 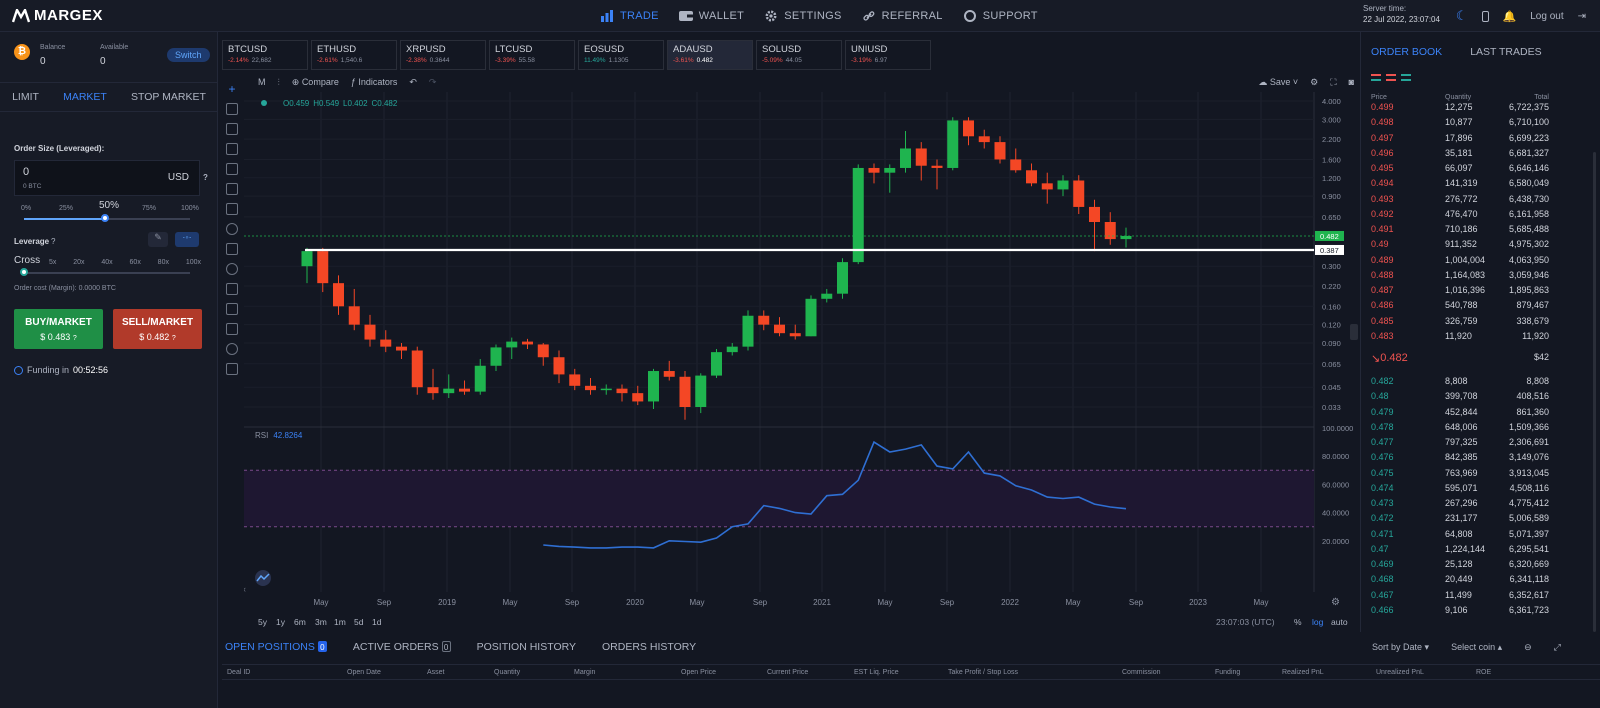 I want to click on order-book-row: 0.477 797,325 2,306,691, so click(x=1455, y=444).